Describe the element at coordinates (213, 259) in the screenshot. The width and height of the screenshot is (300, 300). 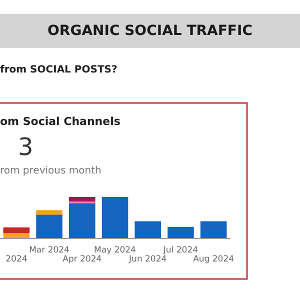
I see `x-tick-label: Aug 2024` at that location.